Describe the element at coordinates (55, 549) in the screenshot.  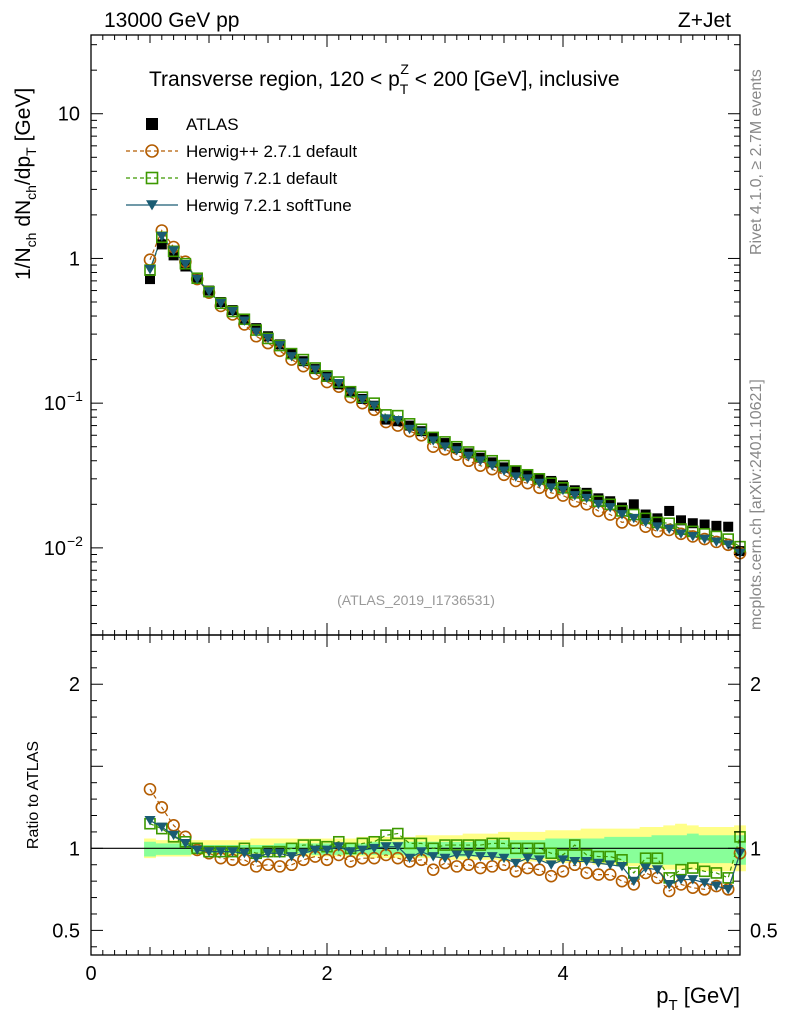
I see `main-ytick-label-3: 10` at that location.